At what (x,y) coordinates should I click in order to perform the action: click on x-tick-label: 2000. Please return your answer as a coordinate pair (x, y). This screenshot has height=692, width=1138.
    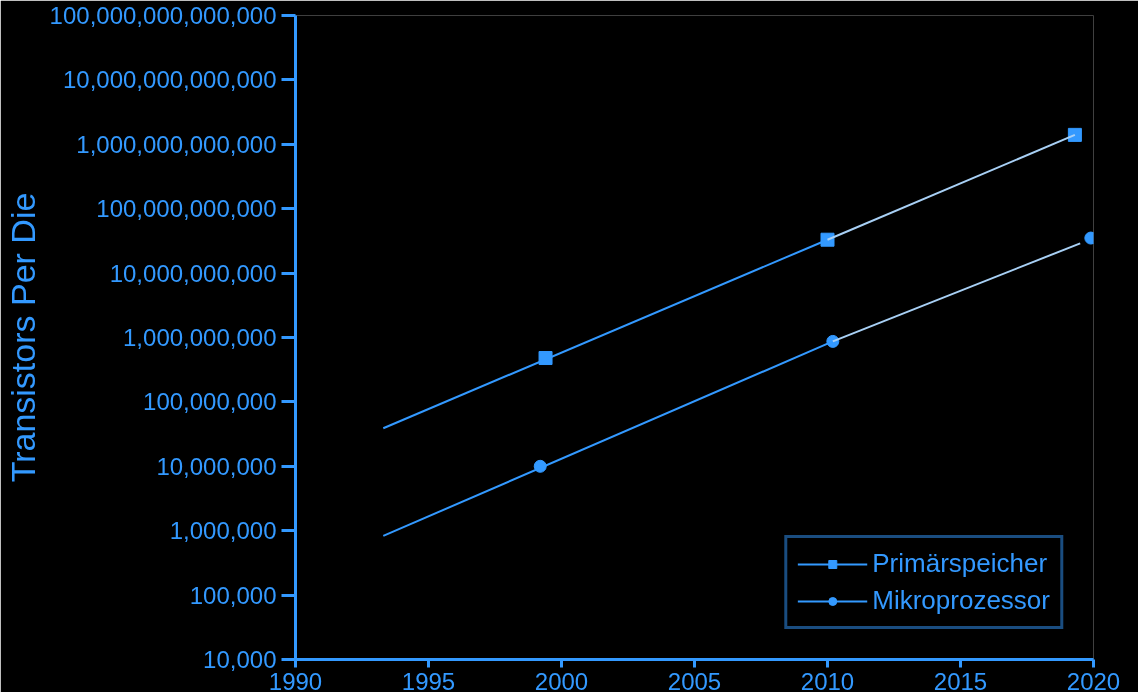
    Looking at the image, I should click on (561, 679).